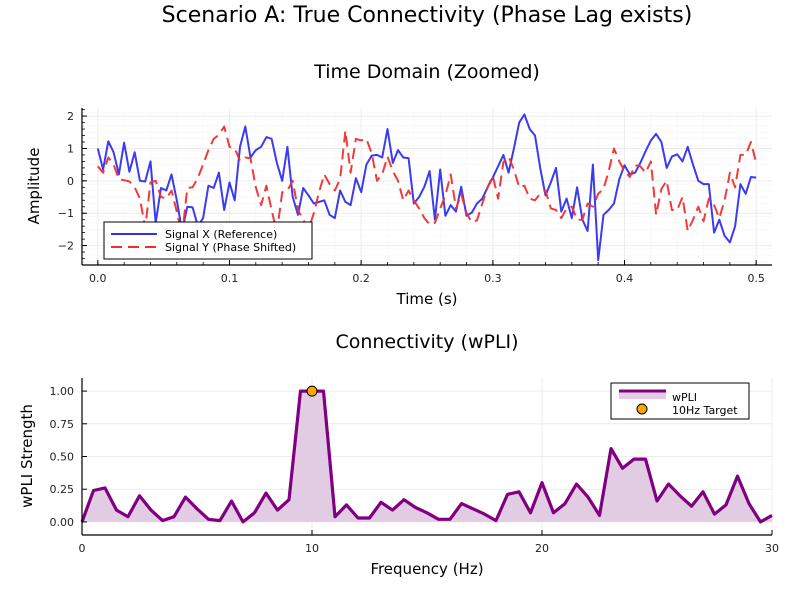 Image resolution: width=800 pixels, height=600 pixels. What do you see at coordinates (493, 278) in the screenshot?
I see `x-tick-label: 0.3` at bounding box center [493, 278].